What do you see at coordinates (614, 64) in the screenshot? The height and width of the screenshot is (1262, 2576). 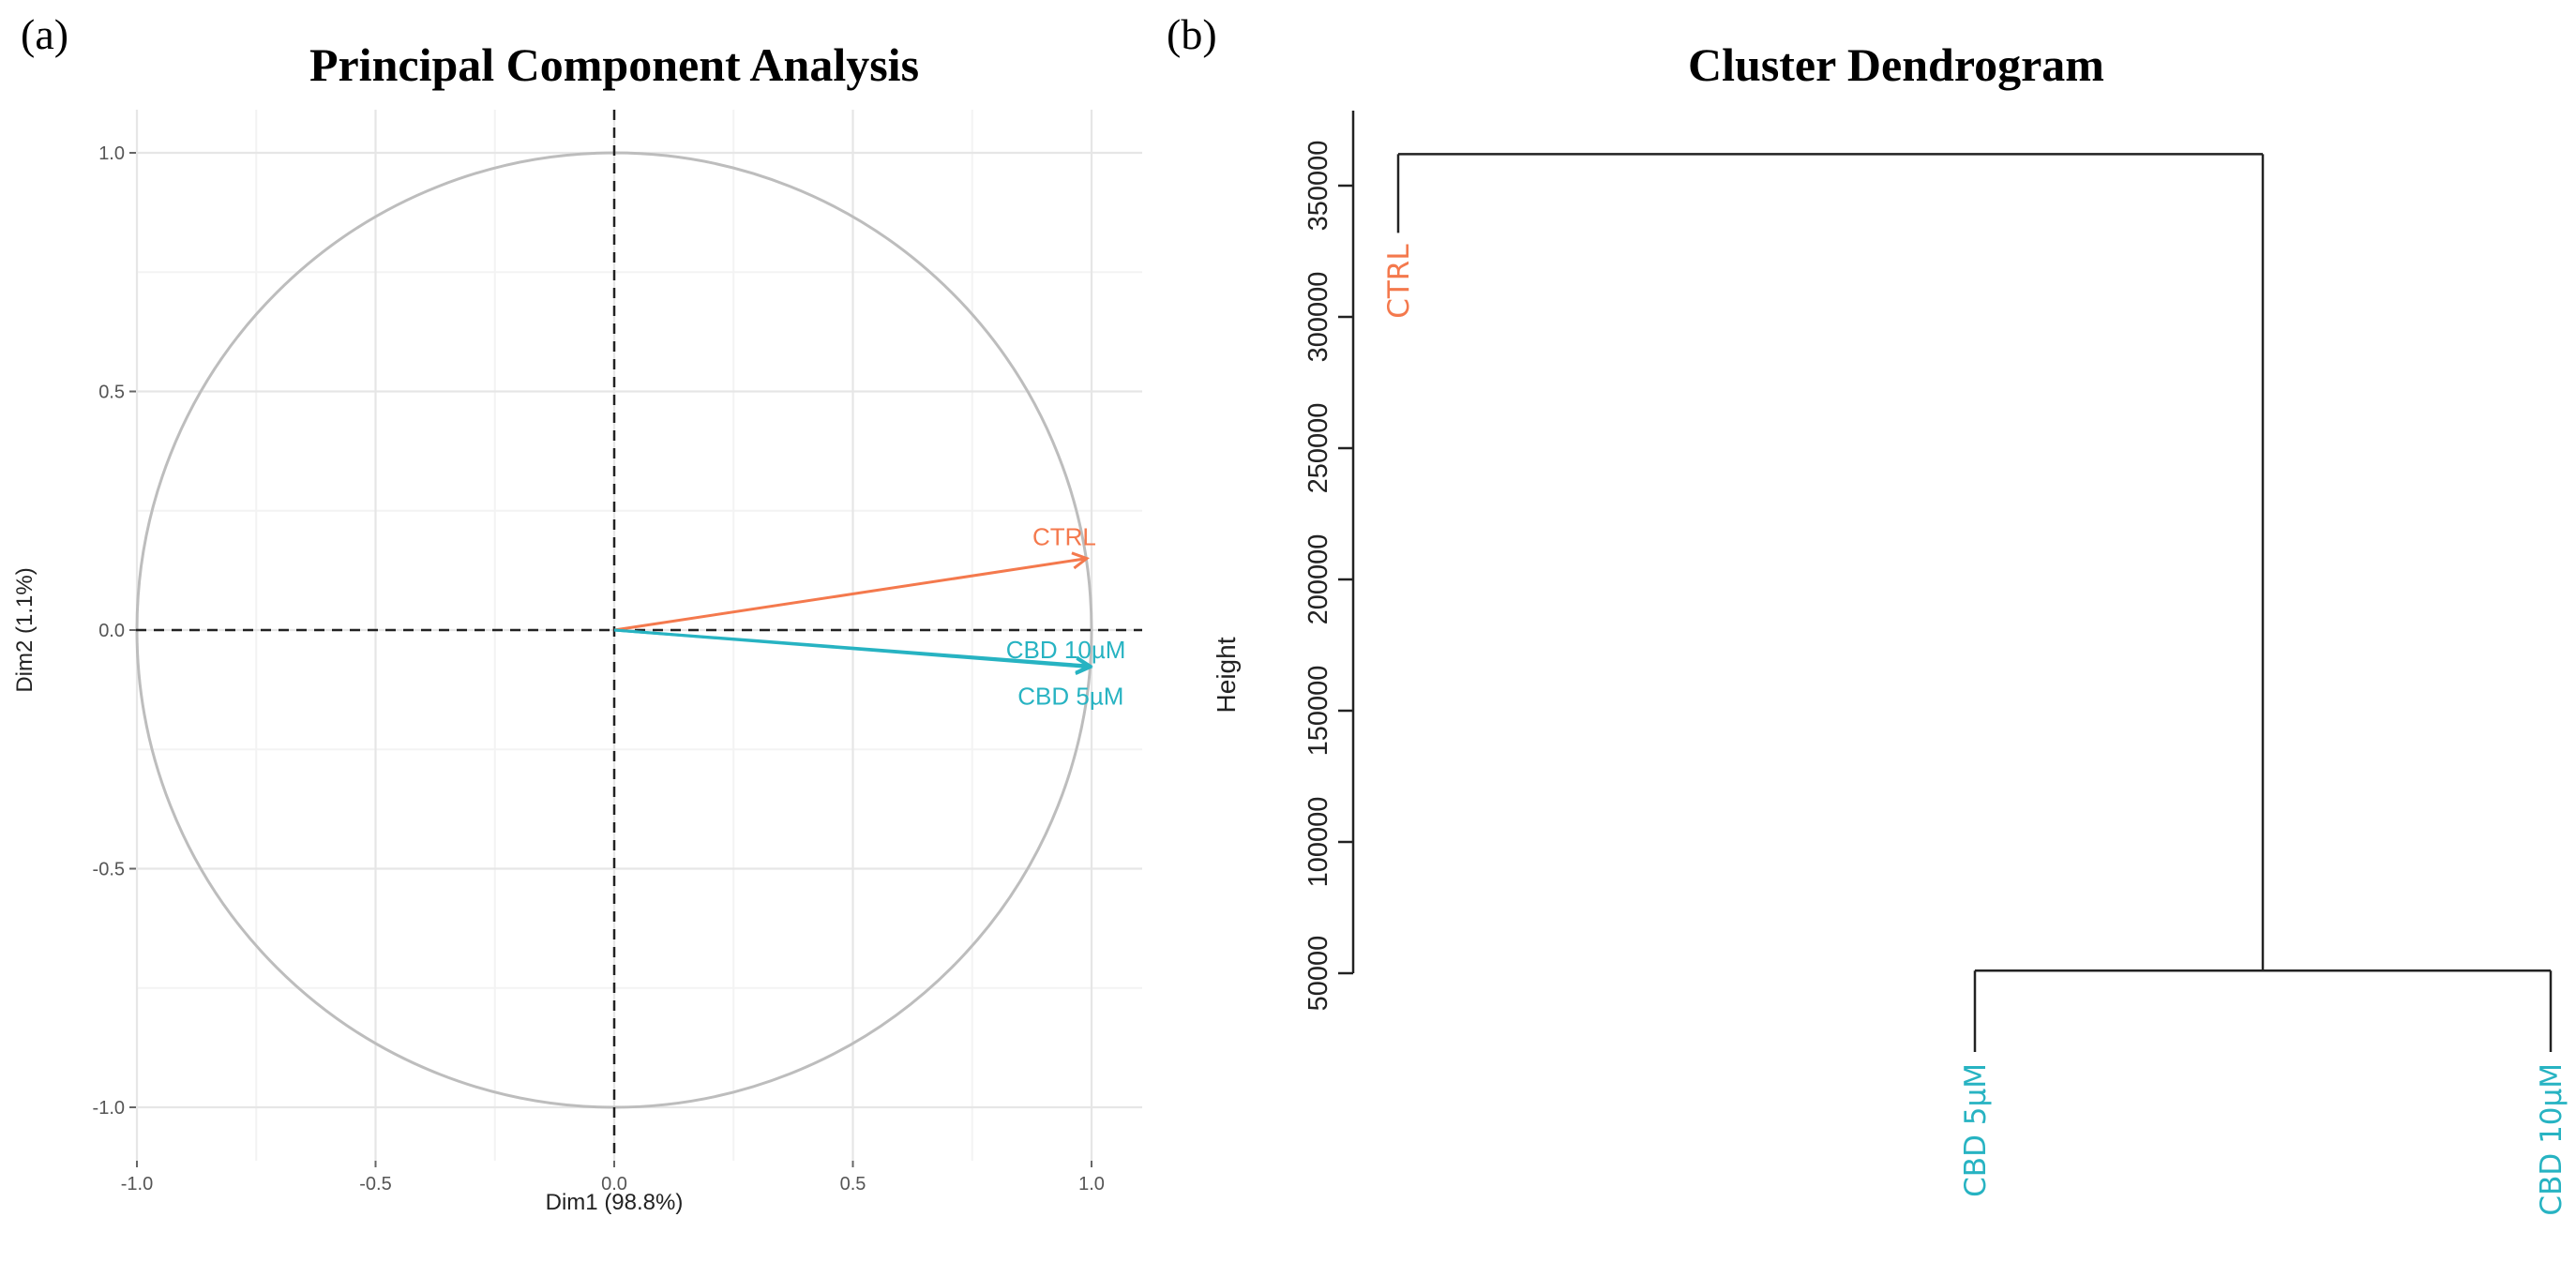 I see `pca-title: Principal Component Analysis` at bounding box center [614, 64].